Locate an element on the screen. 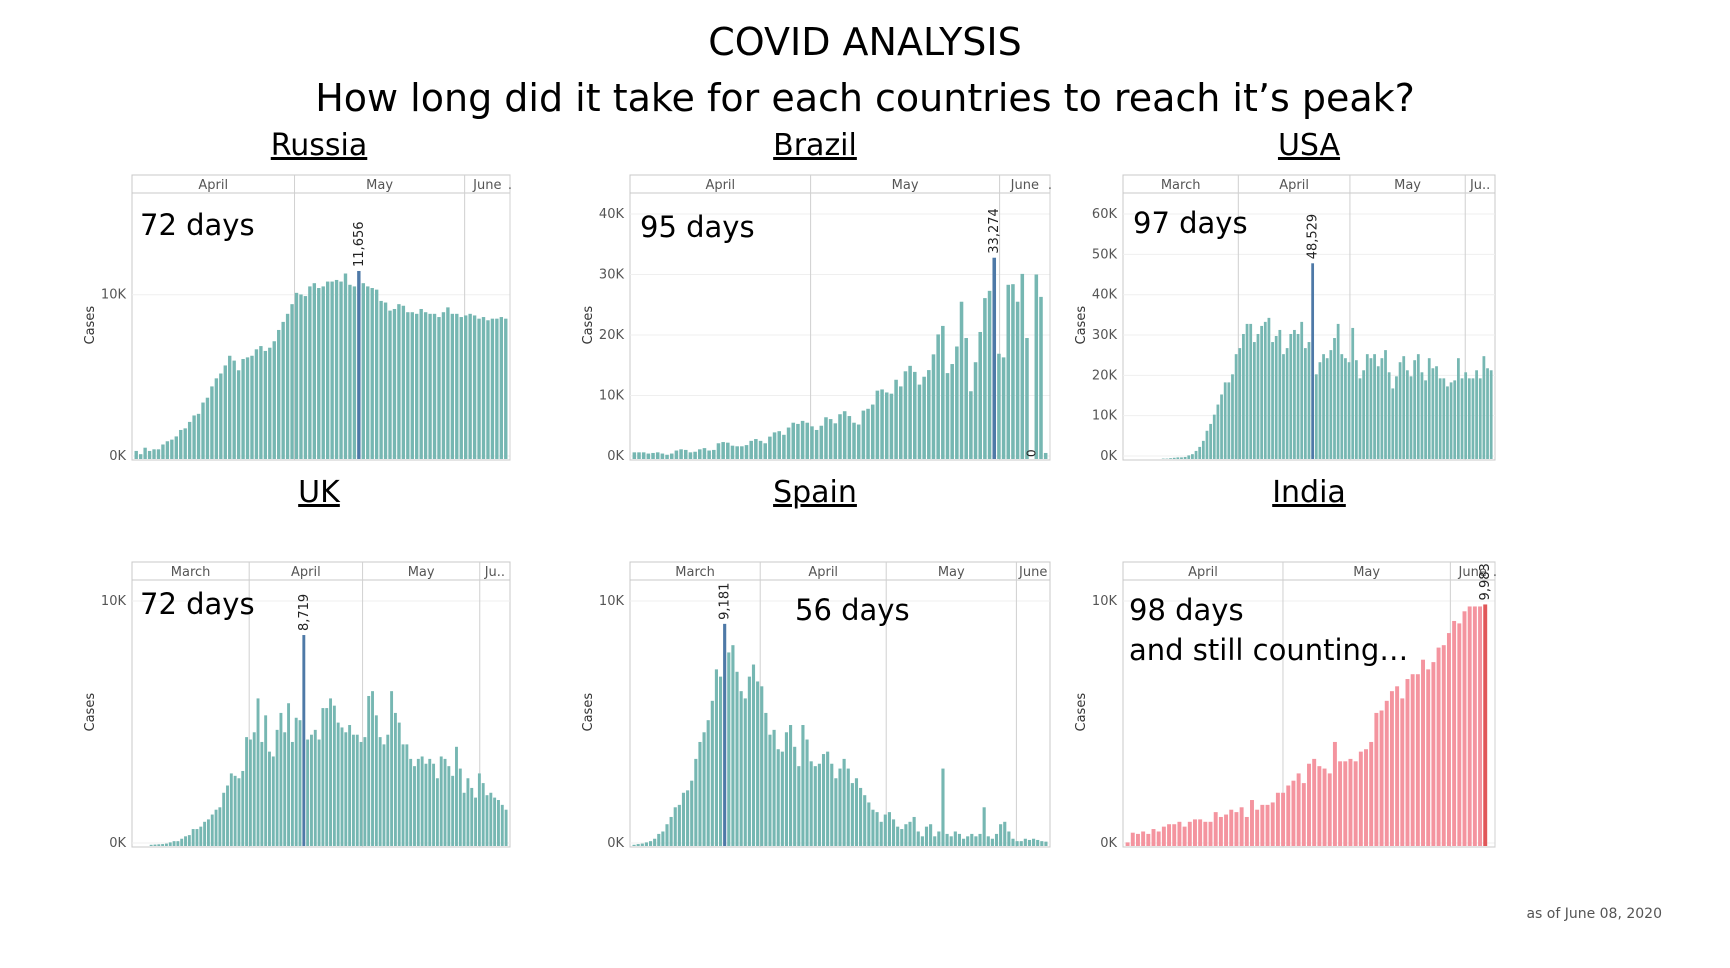 The image size is (1730, 968). days-to-peak-label: 95 days is located at coordinates (697, 227).